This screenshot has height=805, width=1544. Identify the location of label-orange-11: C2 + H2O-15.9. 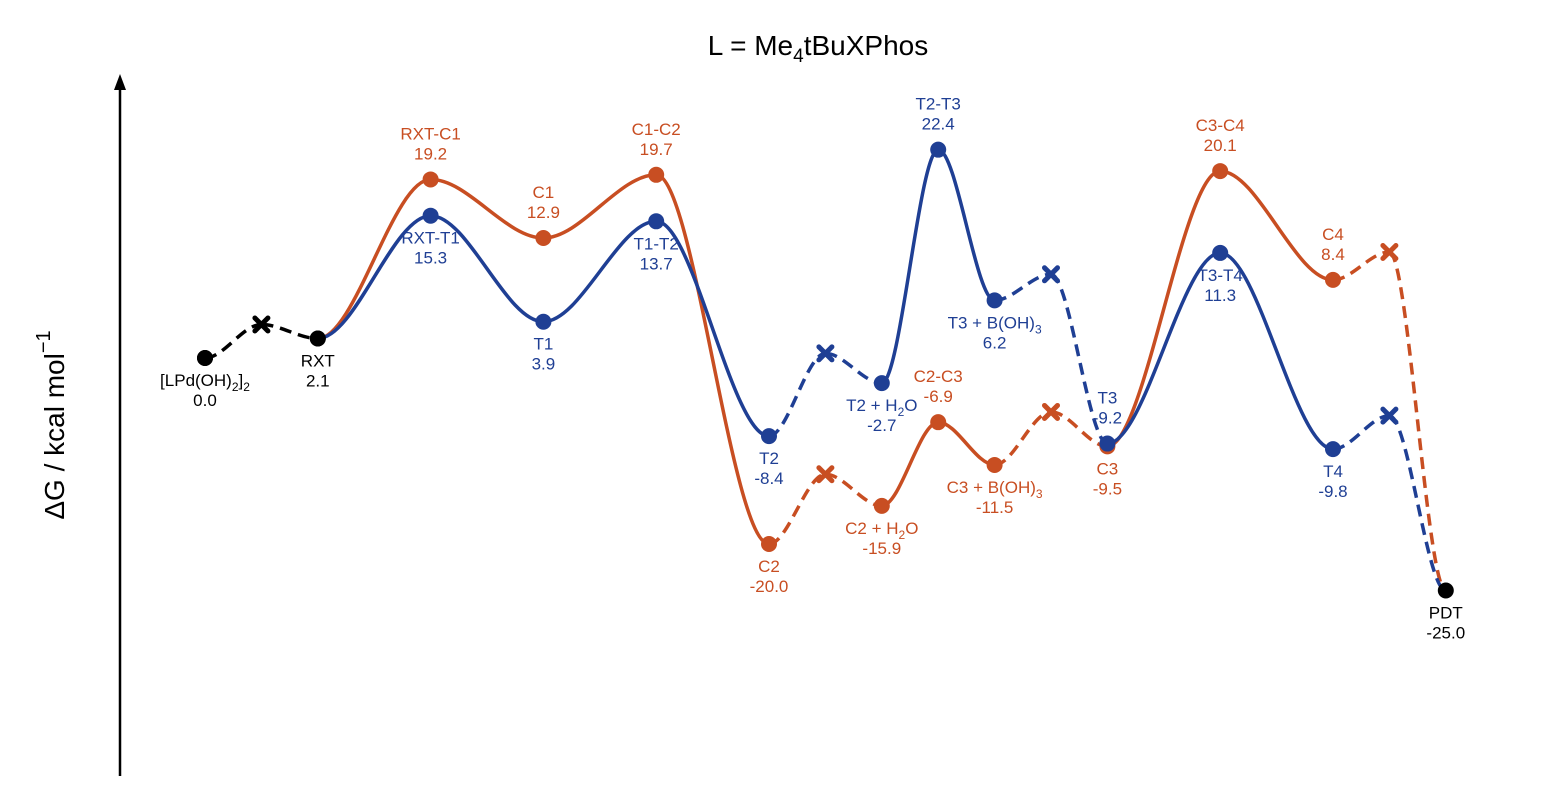
(881, 538).